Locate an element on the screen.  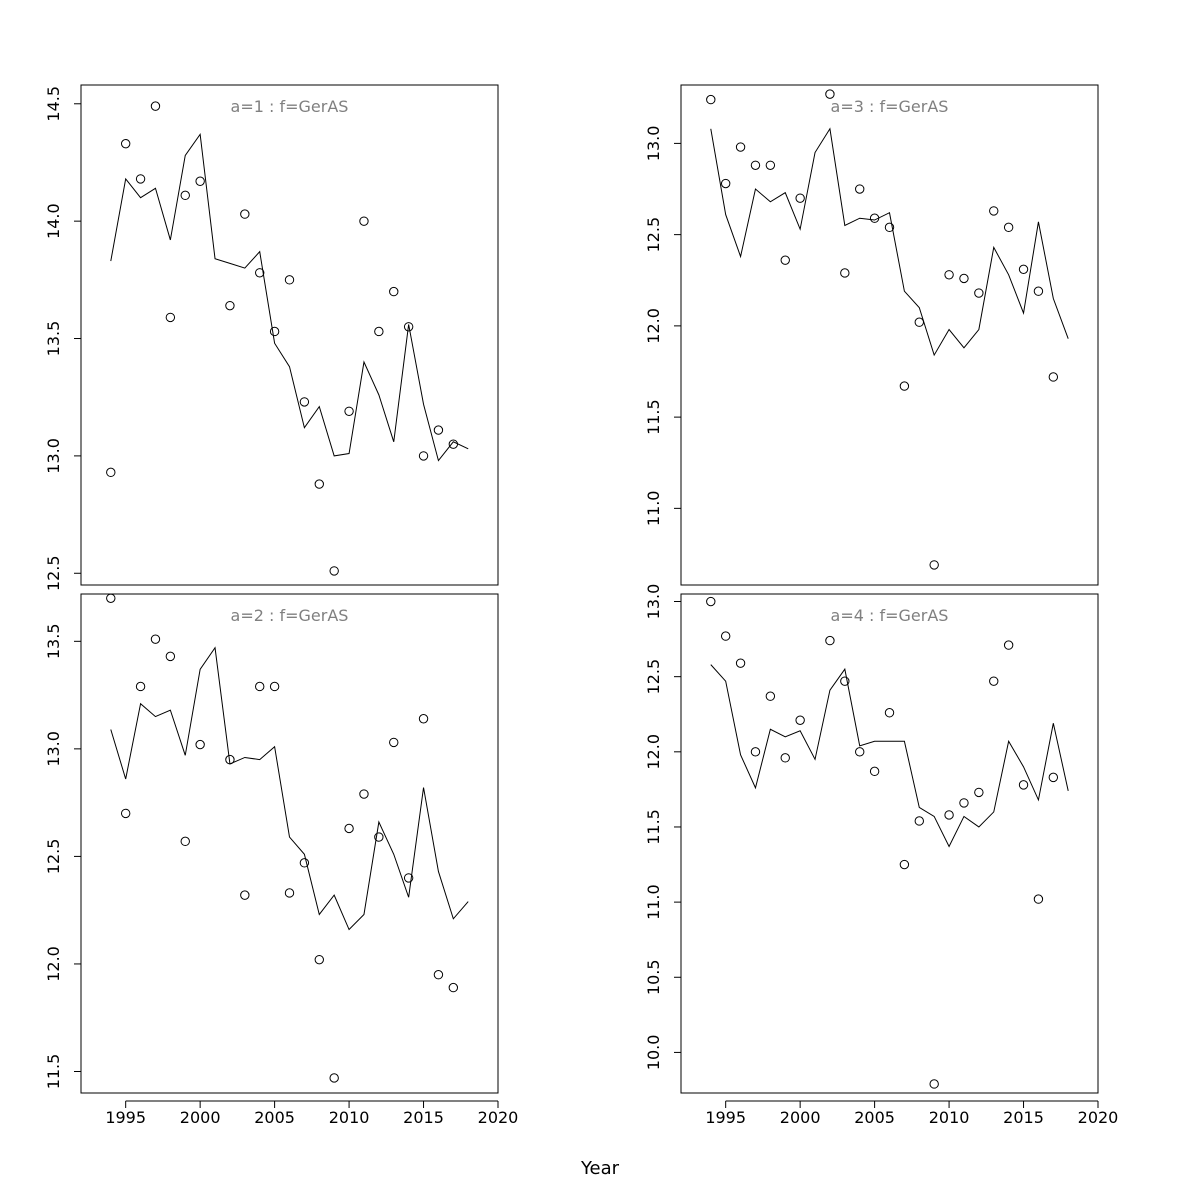
panel-title: a=2 : f=GerAS is located at coordinates (290, 615).